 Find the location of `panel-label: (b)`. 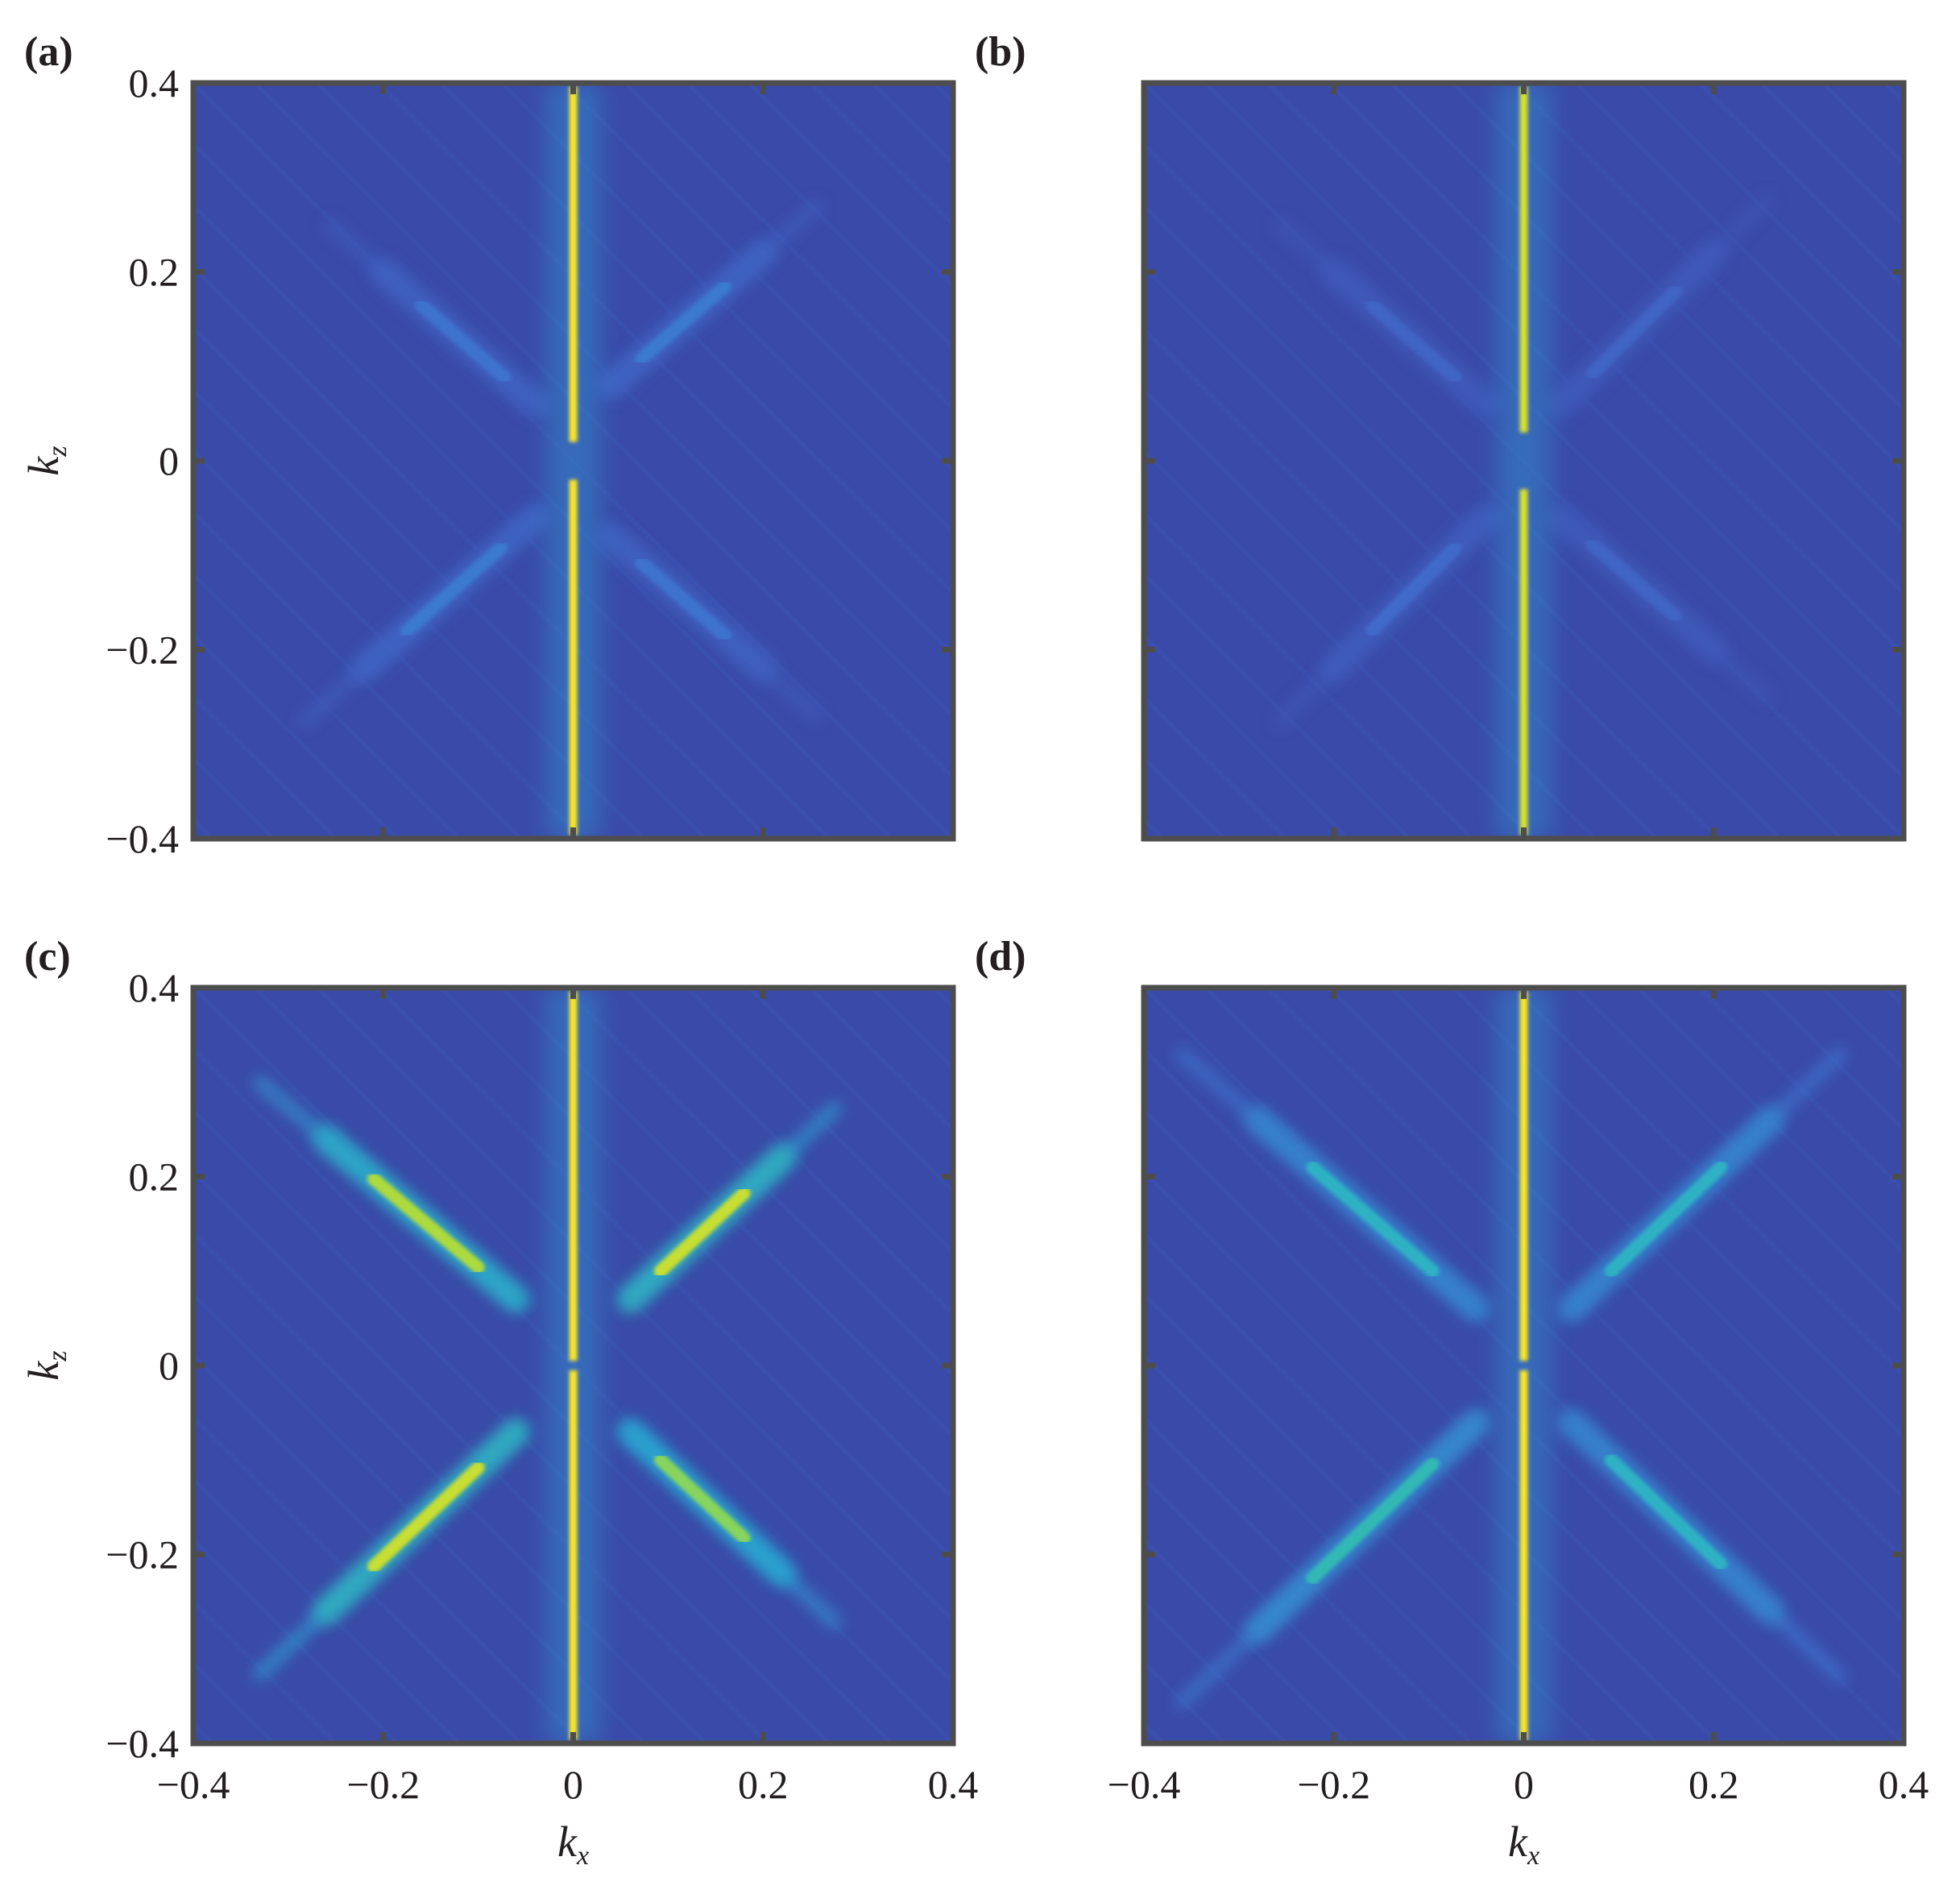

panel-label: (b) is located at coordinates (1001, 52).